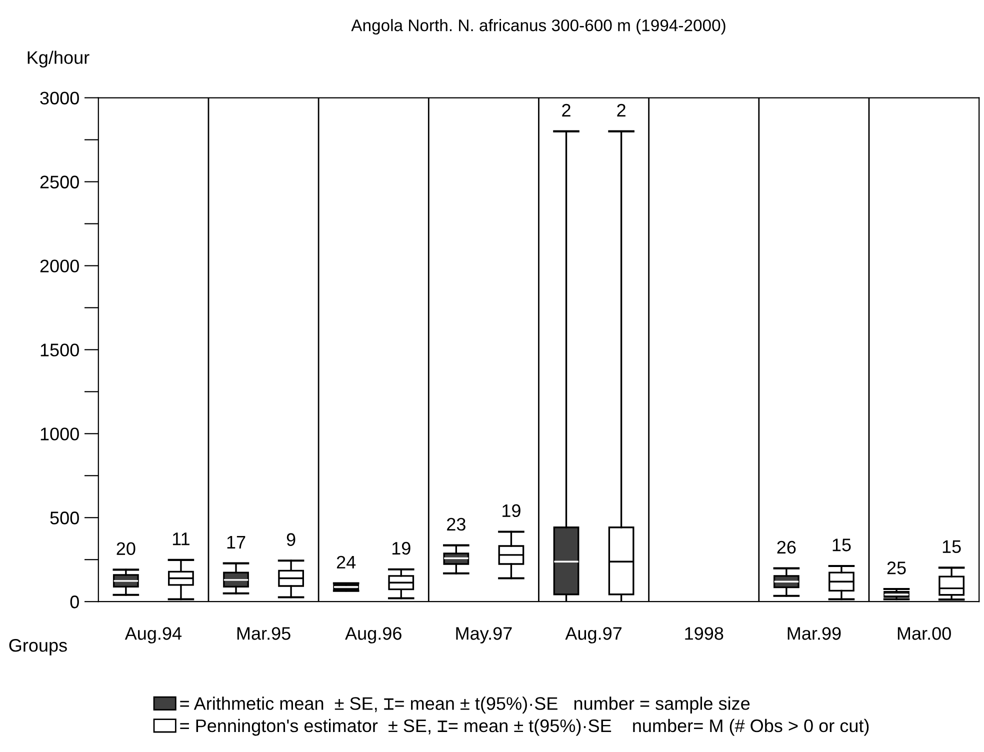  I want to click on x-tick-label: Aug.94, so click(153, 635).